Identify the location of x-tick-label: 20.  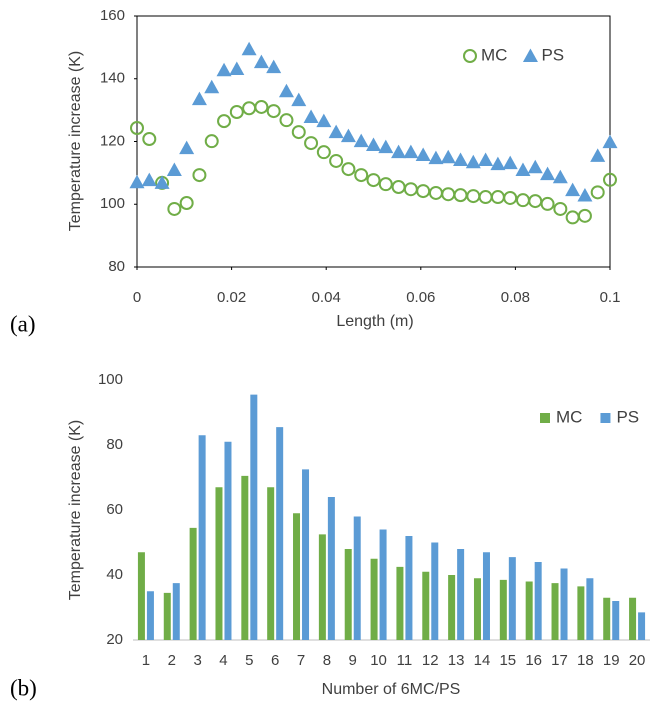
(637, 660).